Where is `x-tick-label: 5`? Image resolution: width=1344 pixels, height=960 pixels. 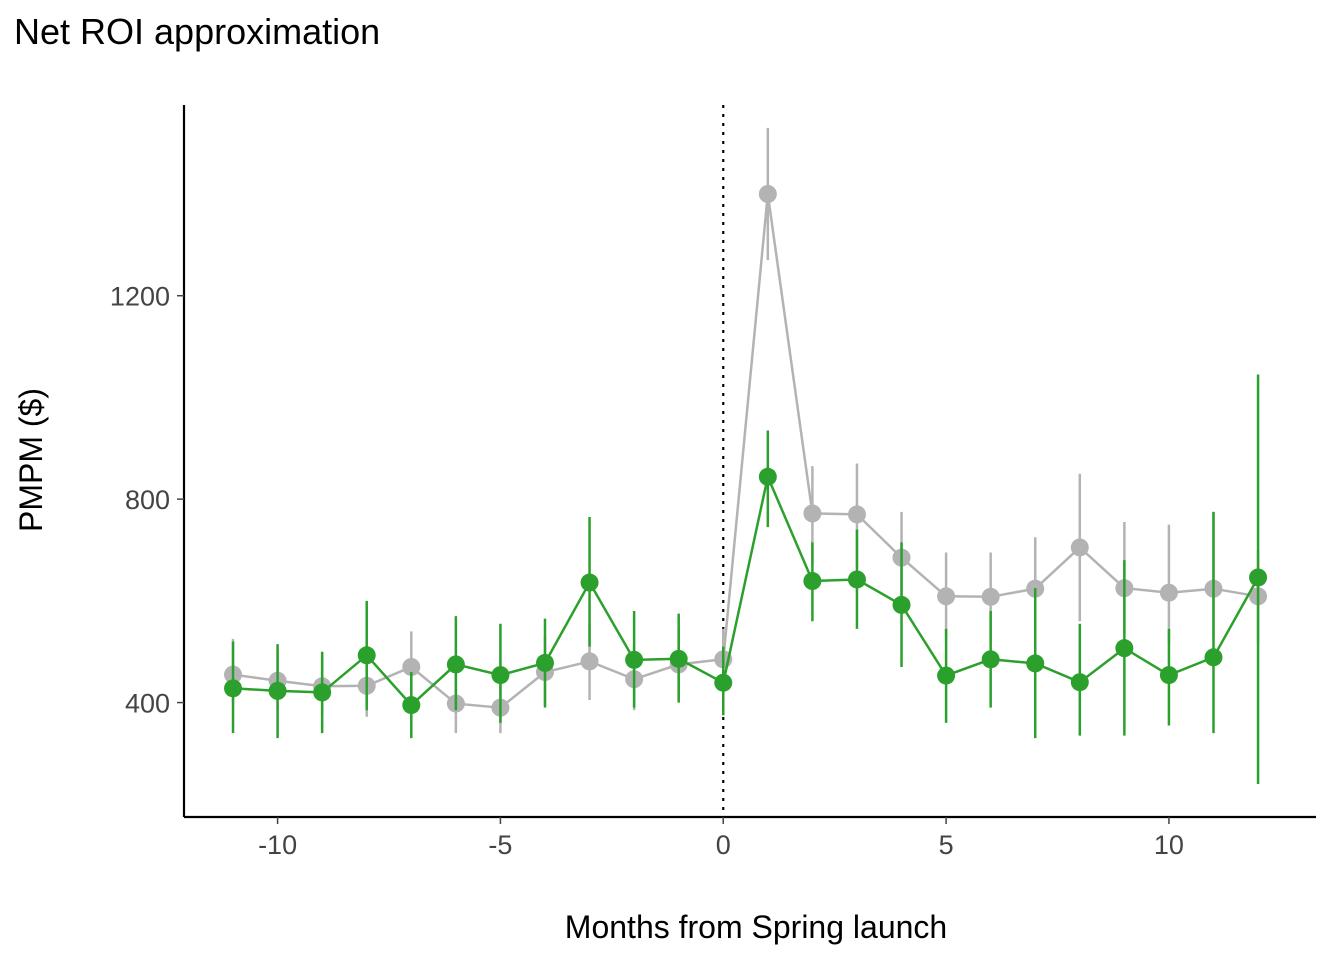
x-tick-label: 5 is located at coordinates (946, 845).